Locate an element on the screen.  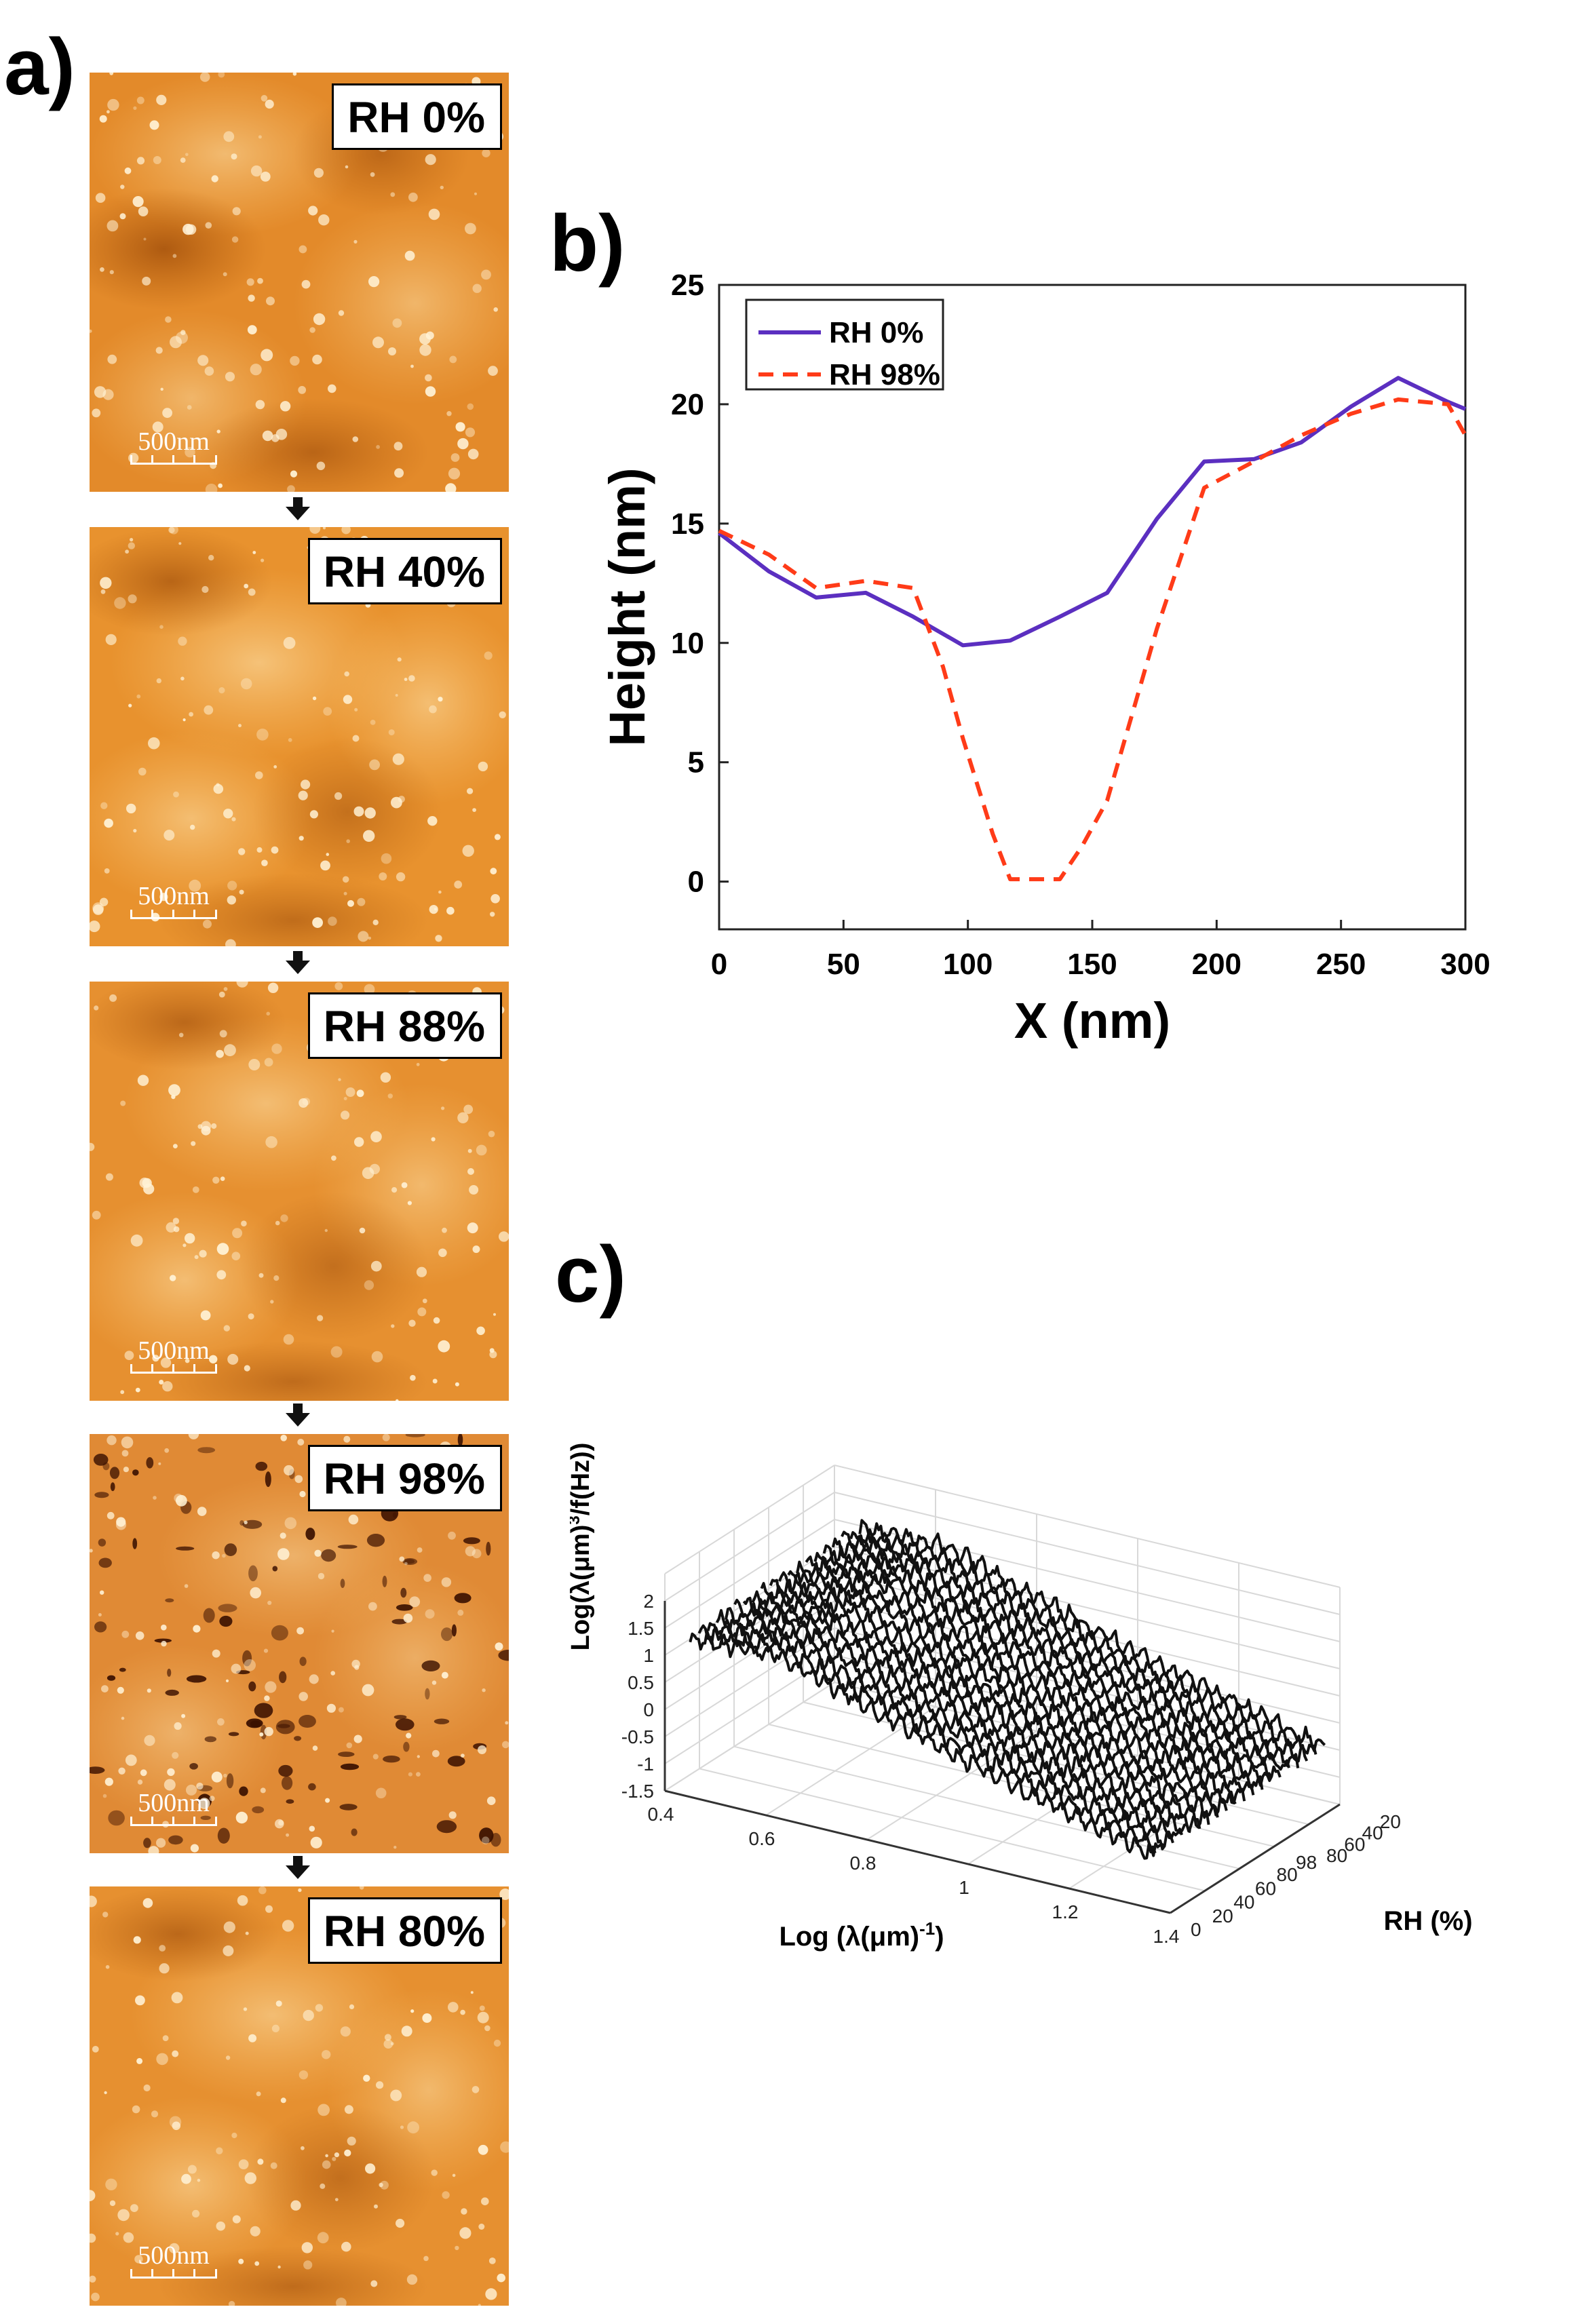
rh-label: RH 40% is located at coordinates (404, 571).